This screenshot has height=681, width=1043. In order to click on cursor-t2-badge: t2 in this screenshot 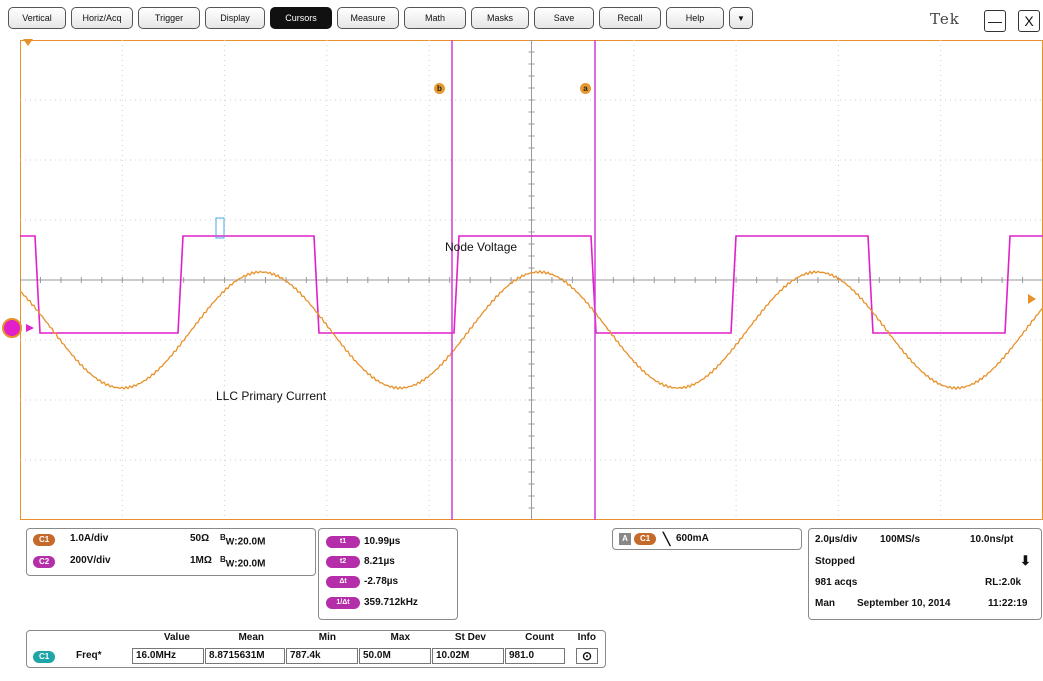, I will do `click(343, 562)`.